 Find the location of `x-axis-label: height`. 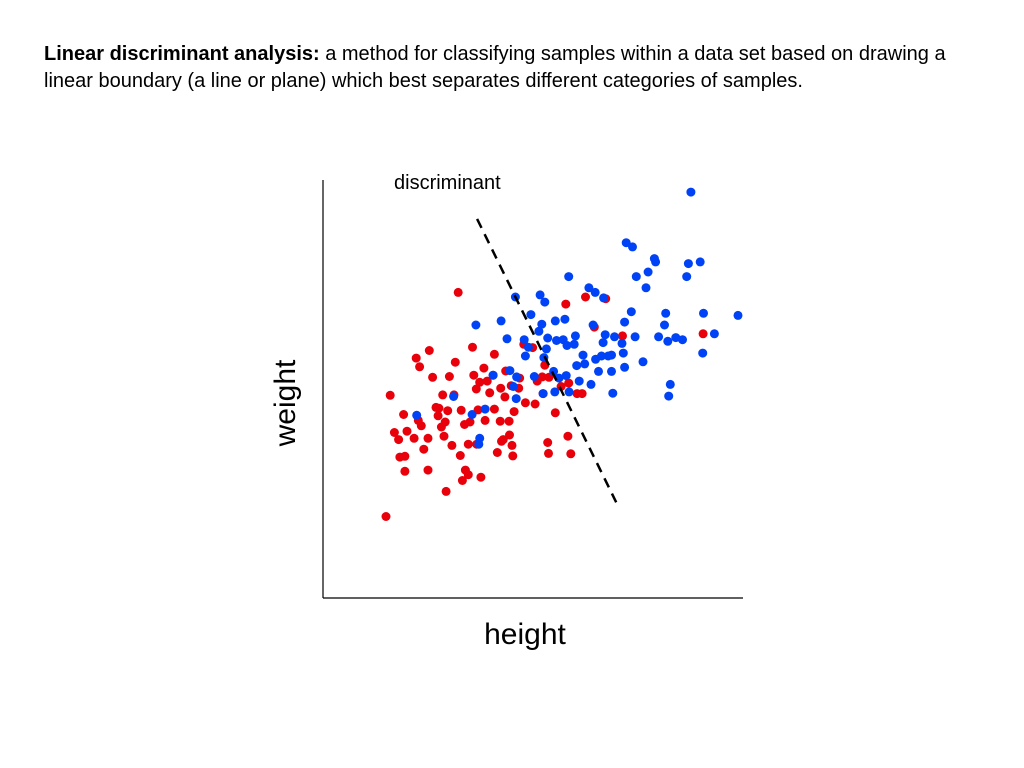

x-axis-label: height is located at coordinates (525, 634).